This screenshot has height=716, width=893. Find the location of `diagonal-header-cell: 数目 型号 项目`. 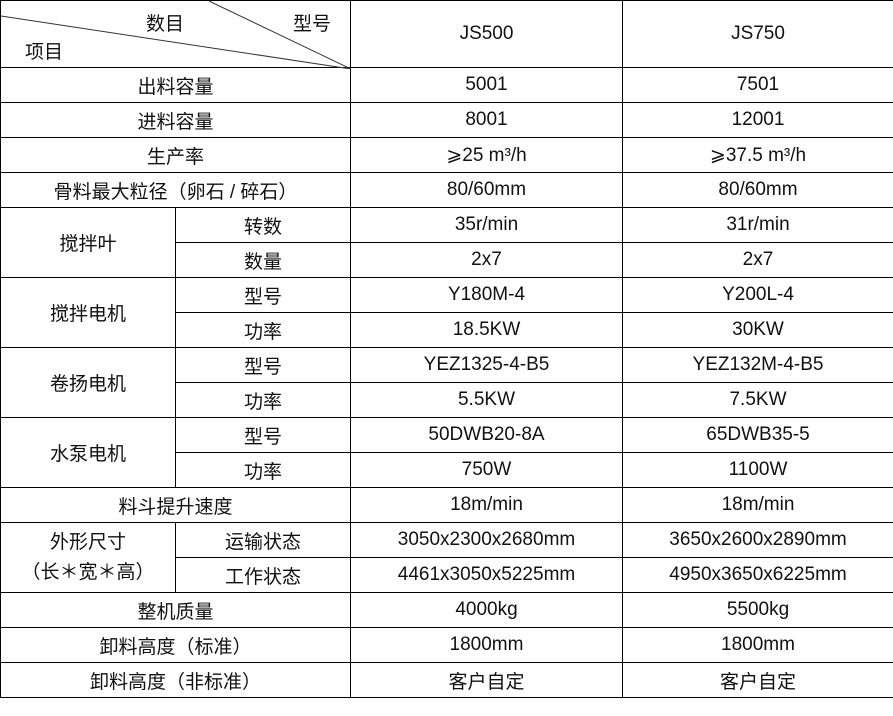

diagonal-header-cell: 数目 型号 项目 is located at coordinates (175, 34).